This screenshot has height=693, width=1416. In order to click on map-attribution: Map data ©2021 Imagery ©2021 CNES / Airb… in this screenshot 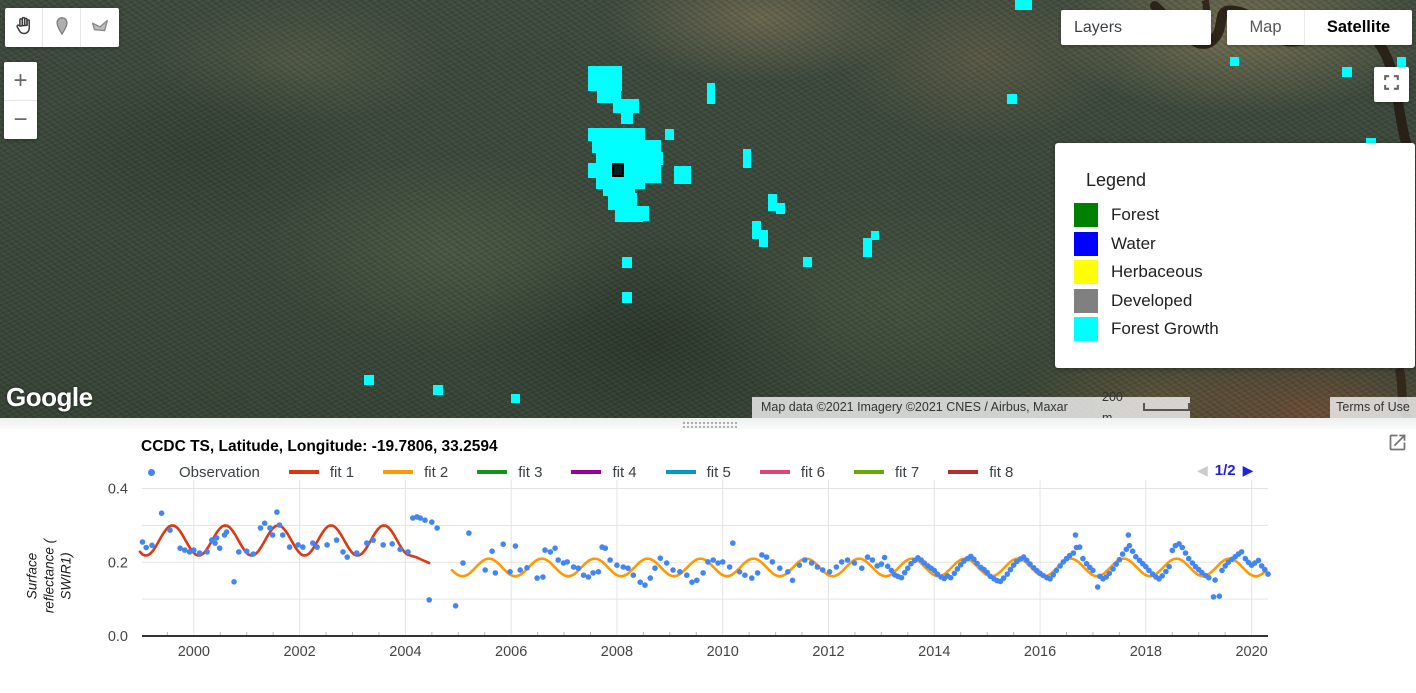, I will do `click(921, 407)`.